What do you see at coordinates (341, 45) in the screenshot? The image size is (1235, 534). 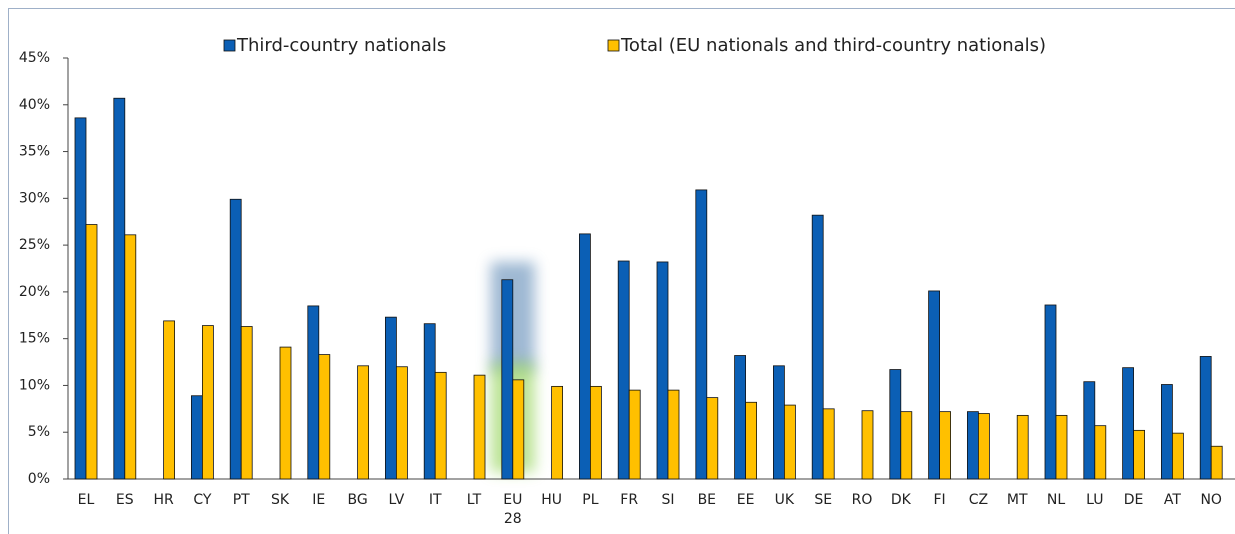 I see `legend-label: Third-country nationals` at bounding box center [341, 45].